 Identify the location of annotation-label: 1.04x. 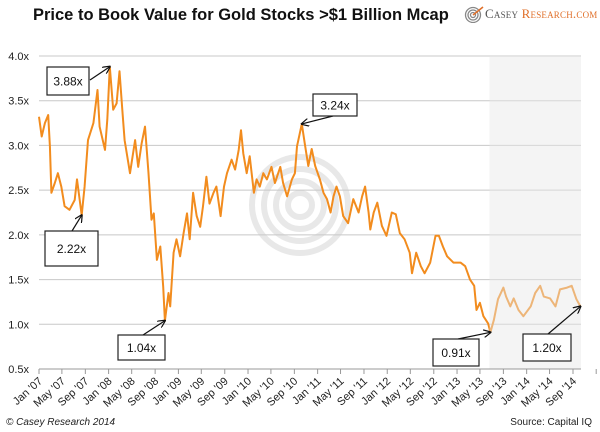
(141, 348).